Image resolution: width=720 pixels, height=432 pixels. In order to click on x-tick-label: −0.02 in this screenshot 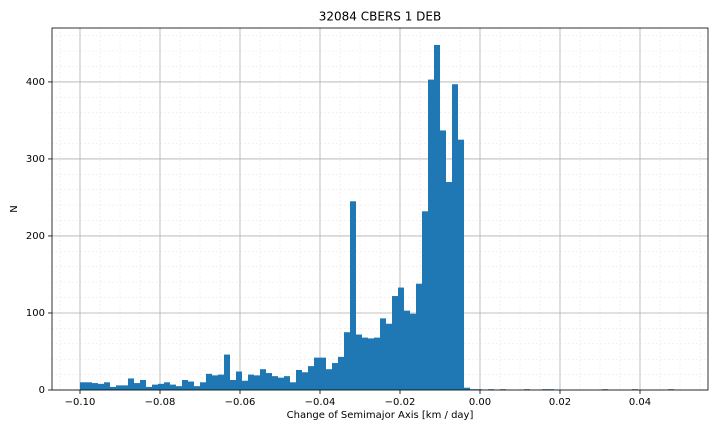, I will do `click(400, 402)`.